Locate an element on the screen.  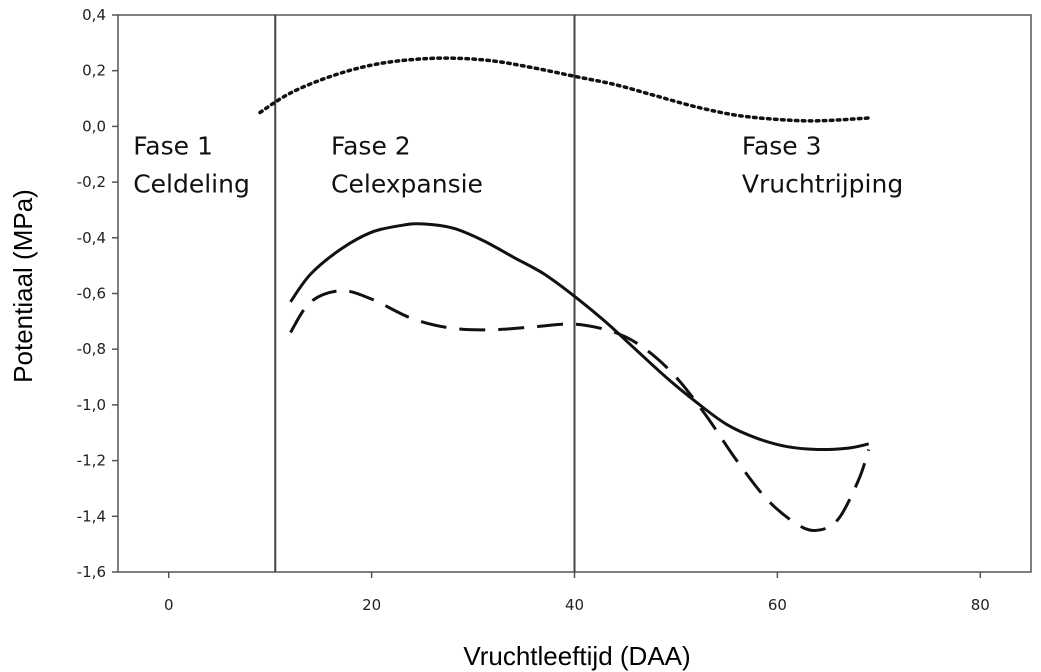
phase-label-2: Fase 2 Celexpansie is located at coordinates (407, 164).